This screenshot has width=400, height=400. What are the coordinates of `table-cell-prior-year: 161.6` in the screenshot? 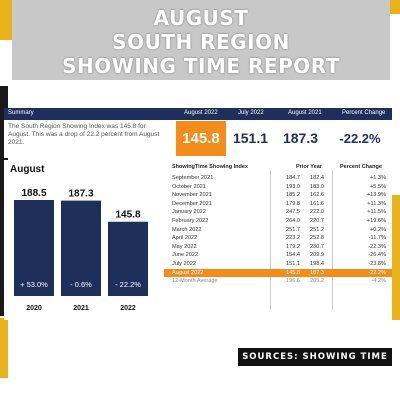 It's located at (317, 203).